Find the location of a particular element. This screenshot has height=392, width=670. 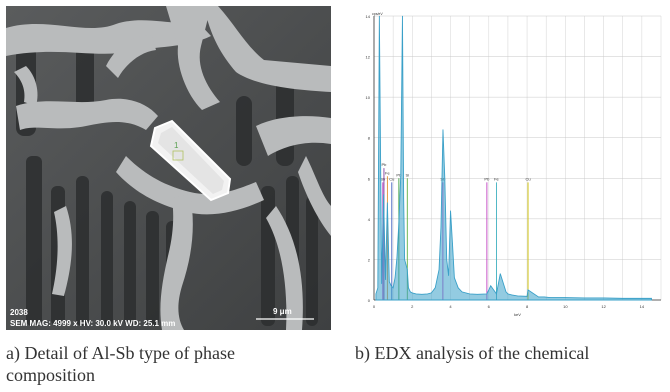

y-tick-label: 6 is located at coordinates (369, 178).